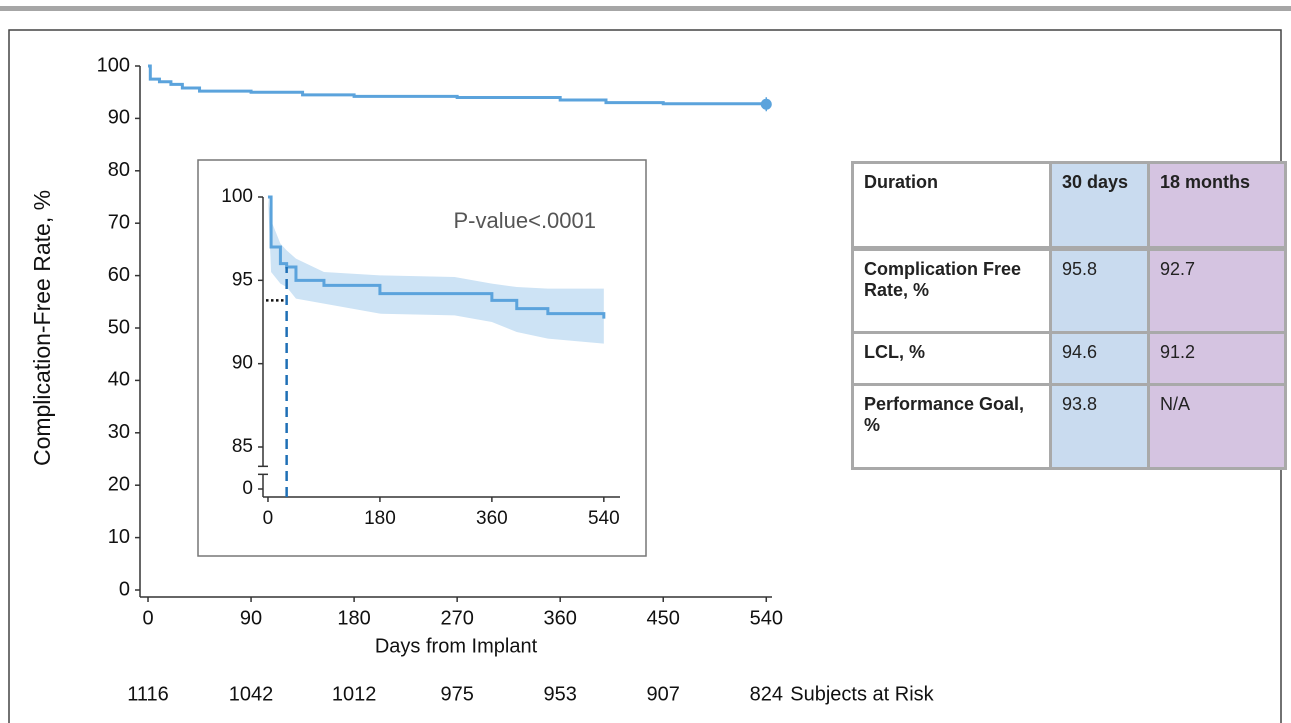 The image size is (1291, 723). What do you see at coordinates (242, 446) in the screenshot?
I see `y-tick-label: 85` at bounding box center [242, 446].